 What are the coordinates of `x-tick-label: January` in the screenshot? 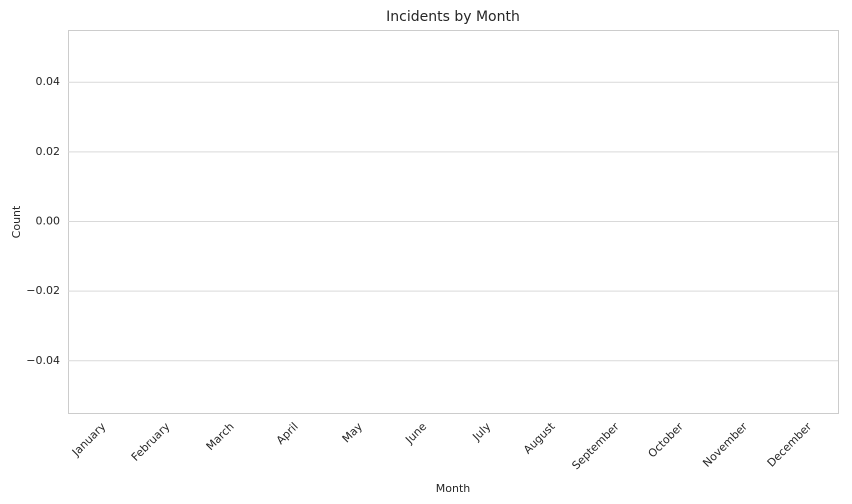 It's located at (89, 440).